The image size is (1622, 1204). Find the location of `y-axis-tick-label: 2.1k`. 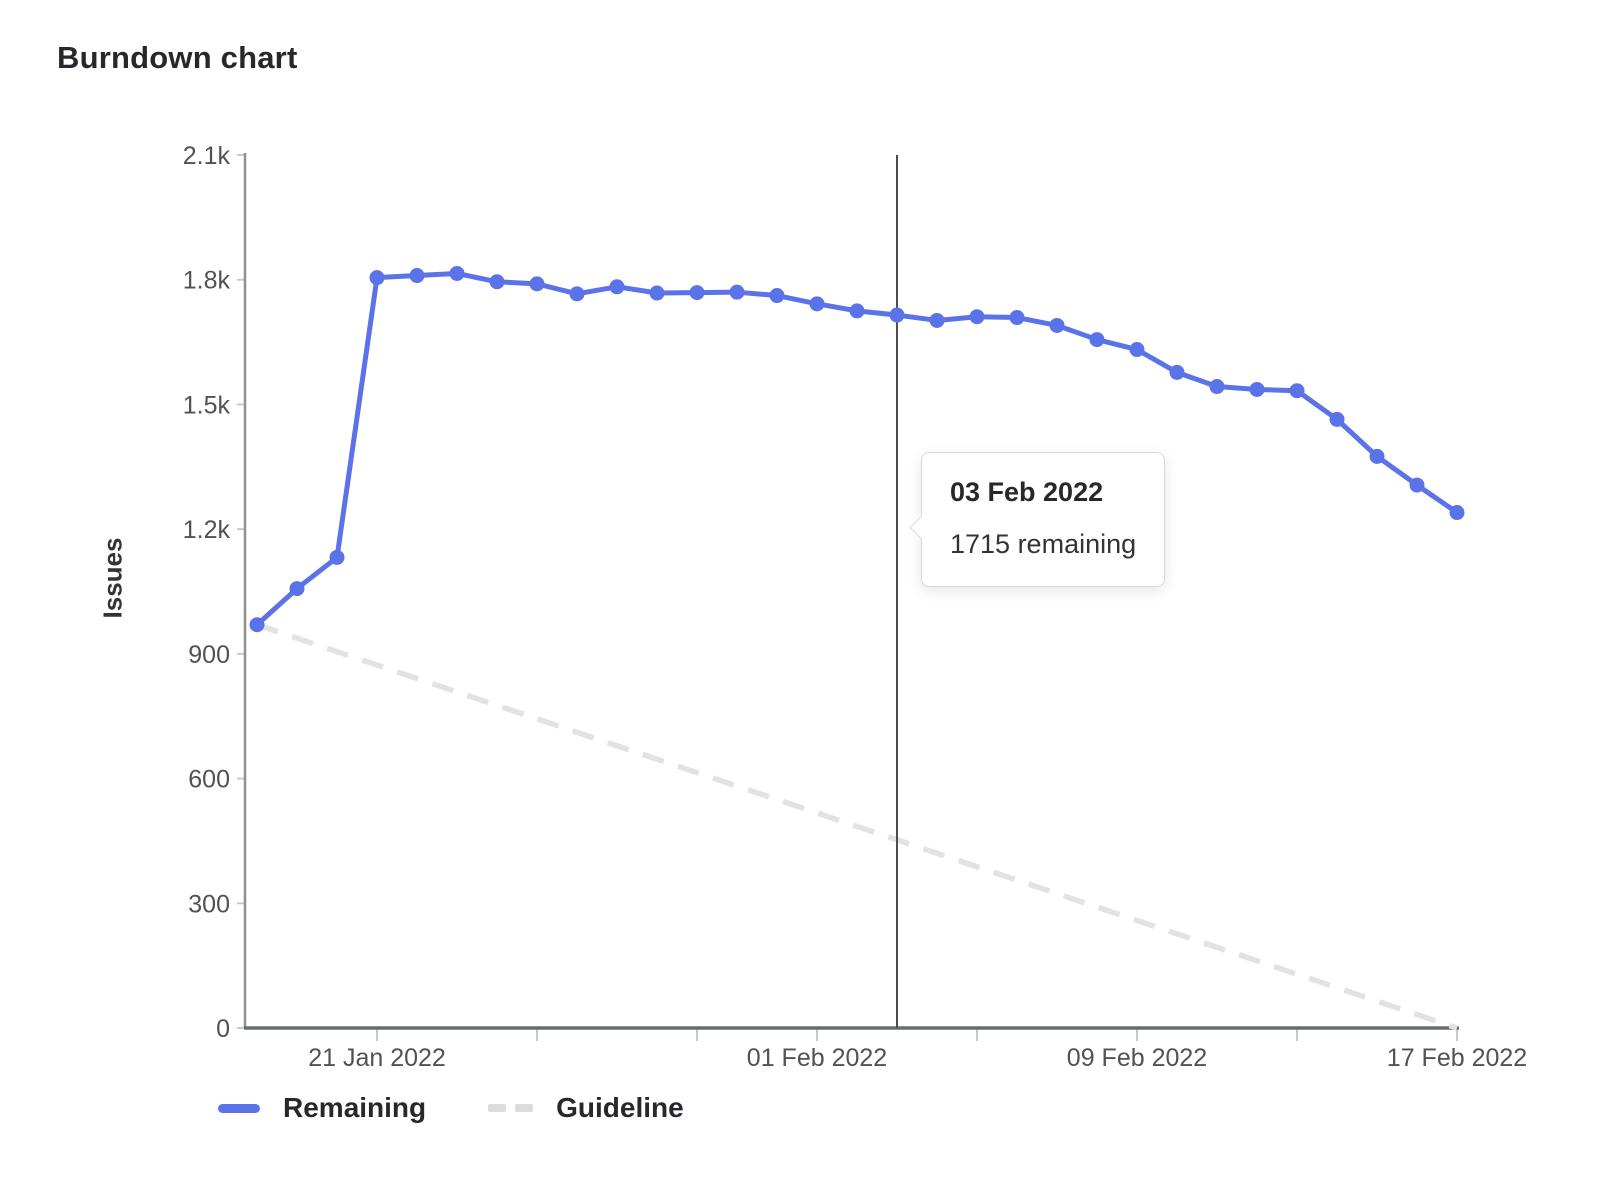

y-axis-tick-label: 2.1k is located at coordinates (207, 156).